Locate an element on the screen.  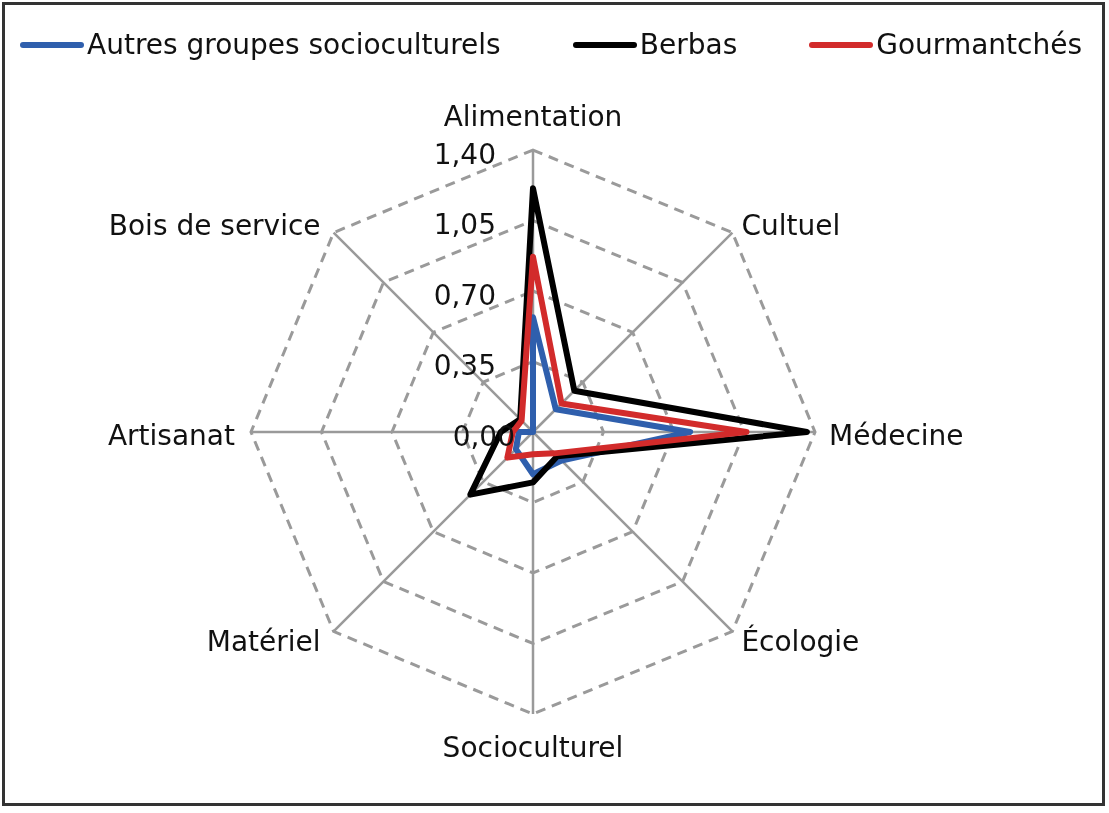
spoke-label: Matériel is located at coordinates (263, 641).